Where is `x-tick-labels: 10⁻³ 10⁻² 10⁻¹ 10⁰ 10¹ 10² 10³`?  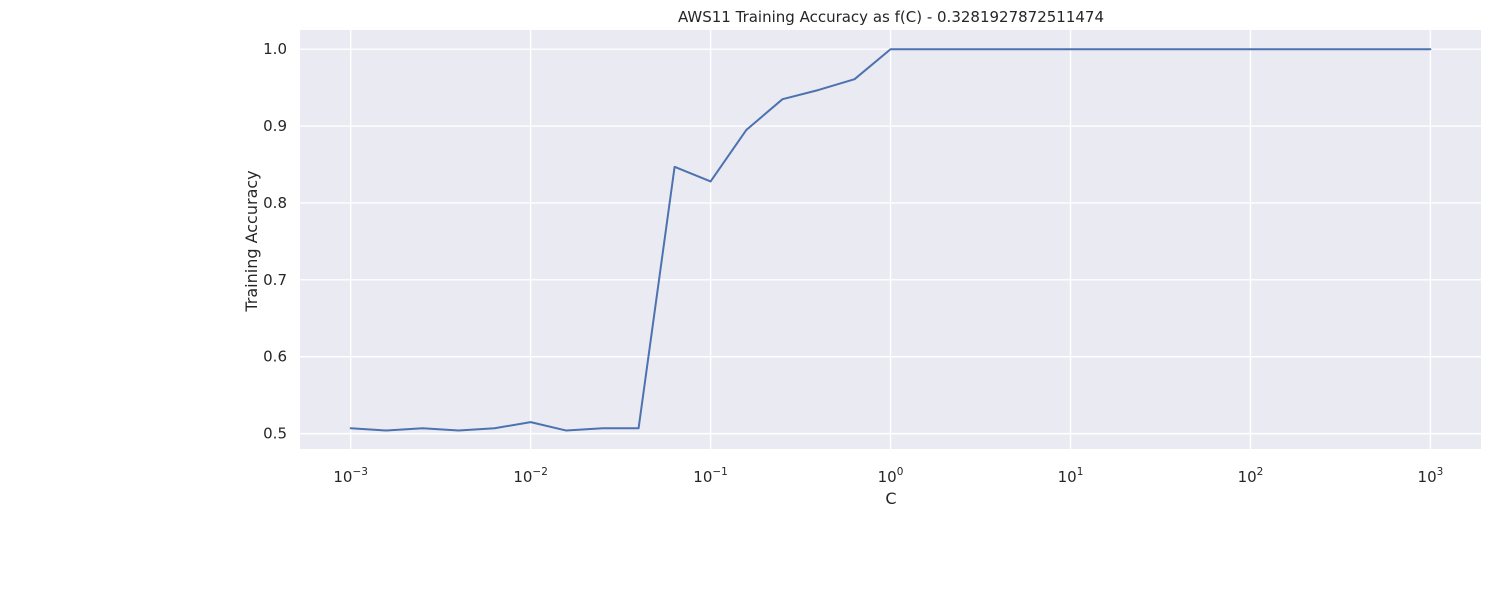 x-tick-labels: 10⁻³ 10⁻² 10⁻¹ 10⁰ 10¹ 10² 10³ is located at coordinates (888, 476).